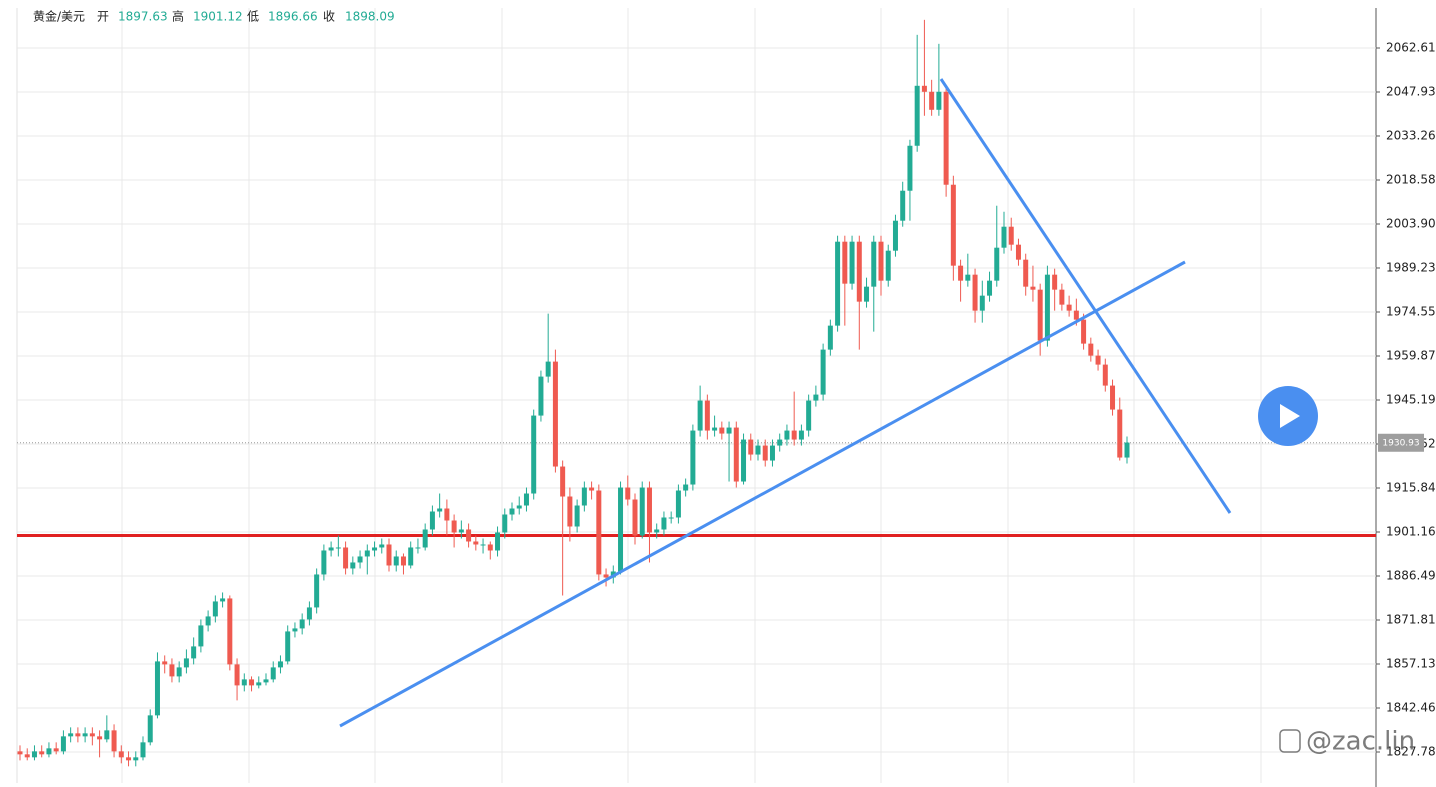  Describe the element at coordinates (1347, 742) in the screenshot. I see `watermark: @zac.lin` at that location.